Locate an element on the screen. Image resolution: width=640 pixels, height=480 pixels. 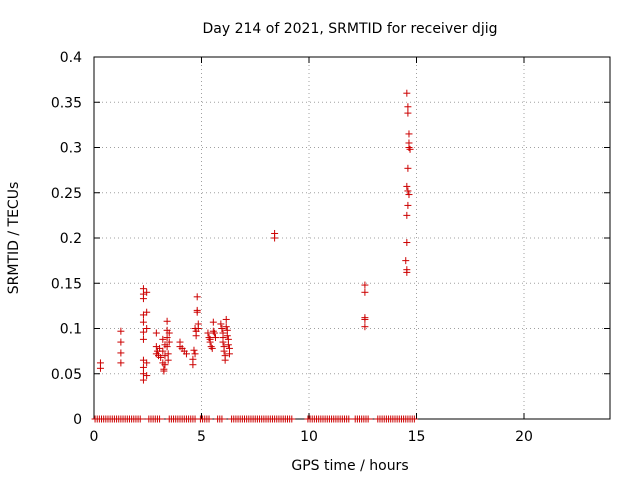
x-tick-label: 10 is located at coordinates (309, 437).